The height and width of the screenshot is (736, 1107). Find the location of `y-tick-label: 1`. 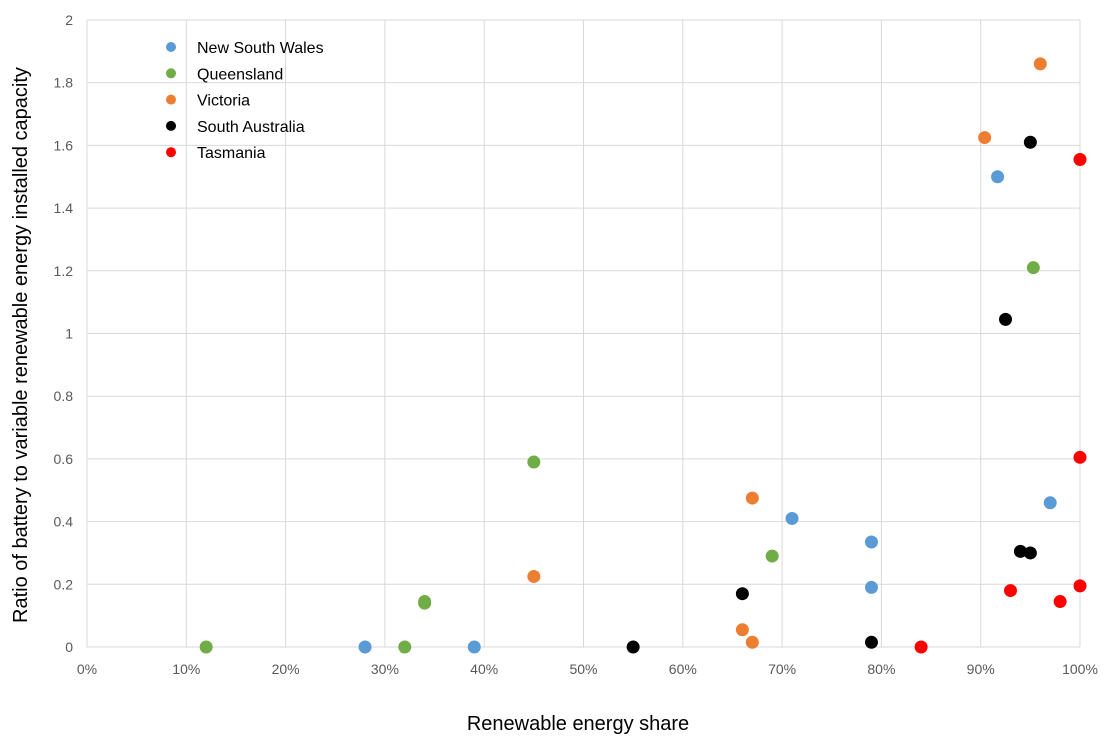

y-tick-label: 1 is located at coordinates (69, 334).